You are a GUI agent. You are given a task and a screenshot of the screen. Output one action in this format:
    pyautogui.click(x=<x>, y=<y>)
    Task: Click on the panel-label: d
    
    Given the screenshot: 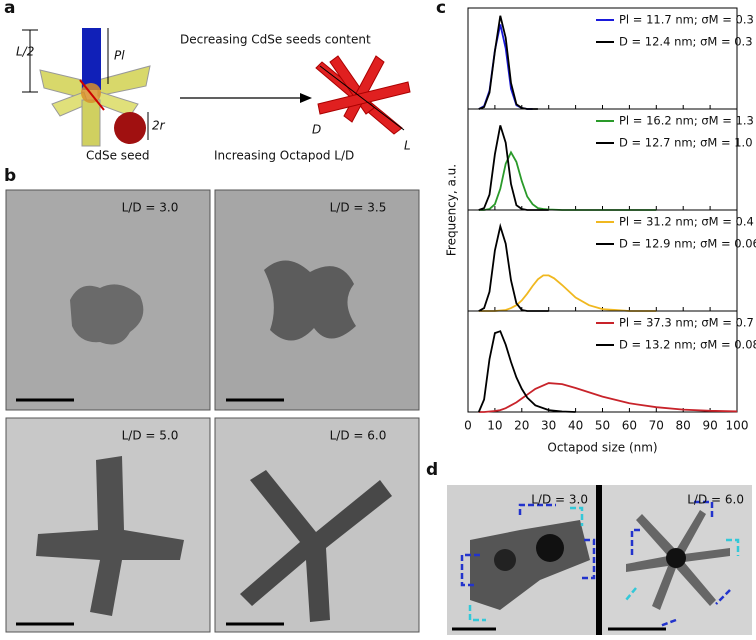 What is the action you would take?
    pyautogui.click(x=432, y=470)
    